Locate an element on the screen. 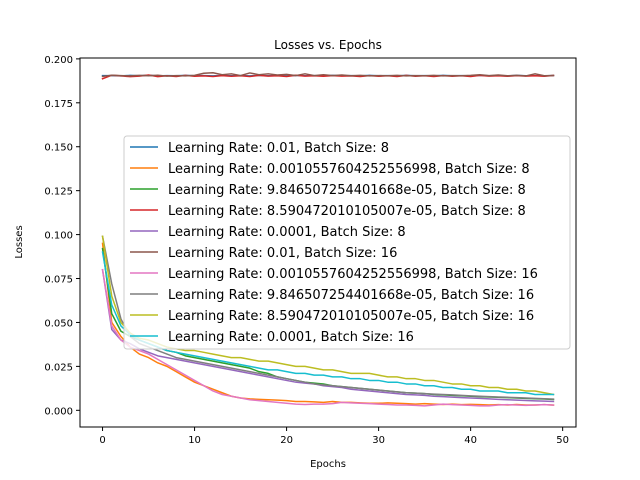  legend-label: Learning Rate: 0.0001, Batch Size: 16 is located at coordinates (291, 337).